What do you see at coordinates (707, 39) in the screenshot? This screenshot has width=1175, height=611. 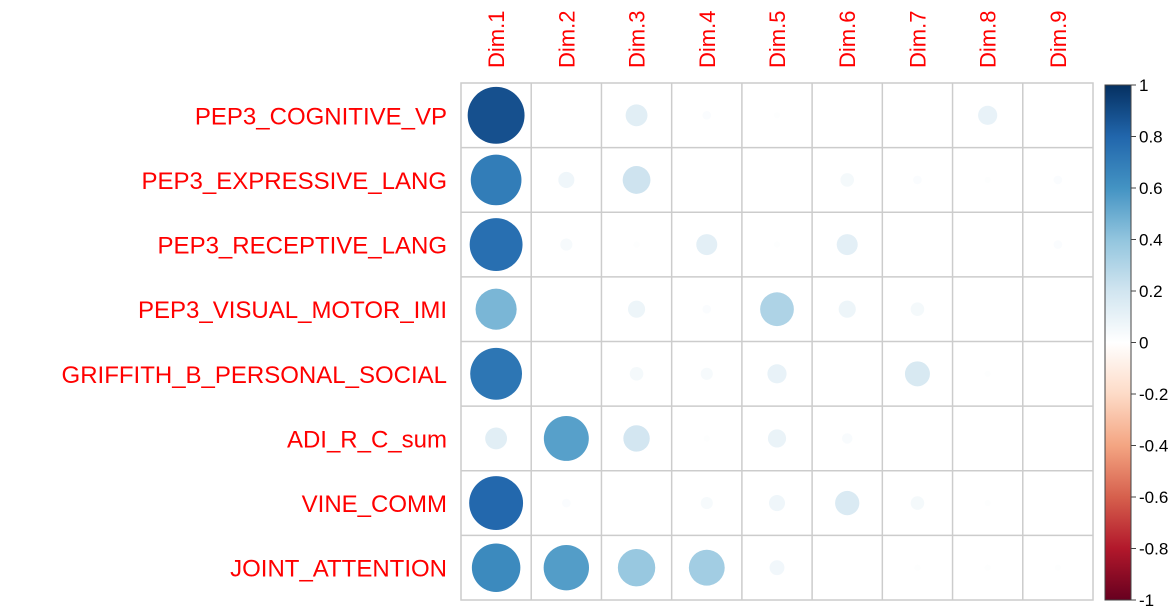 I see `column-label: Dim.4` at bounding box center [707, 39].